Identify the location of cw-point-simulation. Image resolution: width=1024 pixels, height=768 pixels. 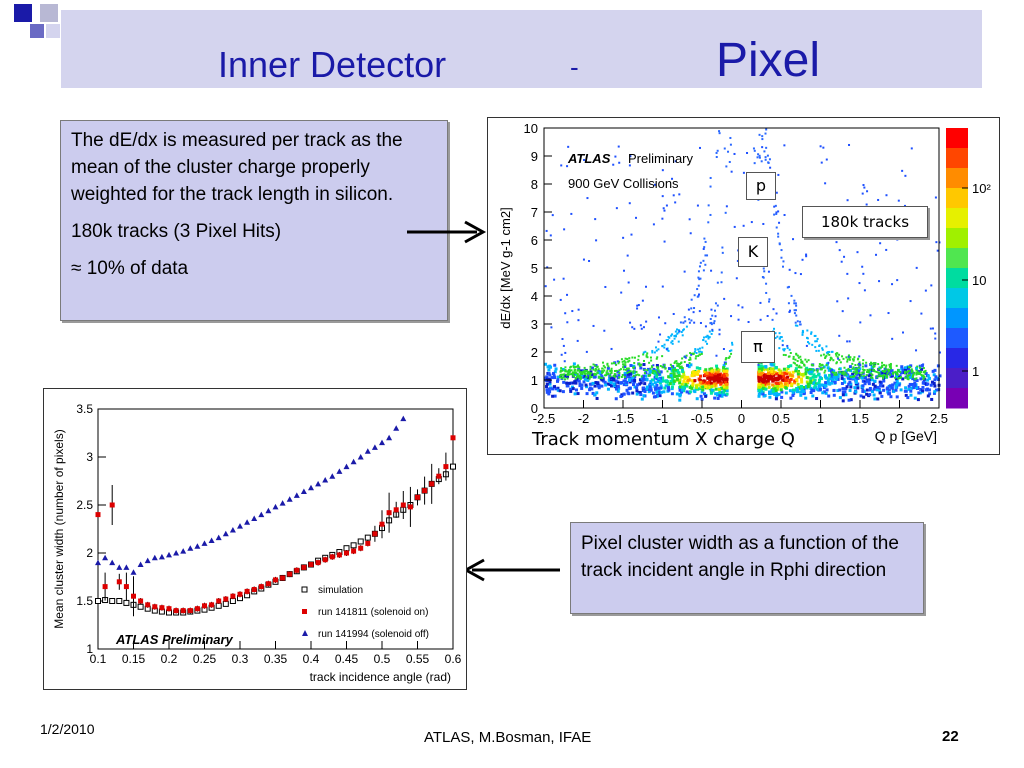
(453, 466).